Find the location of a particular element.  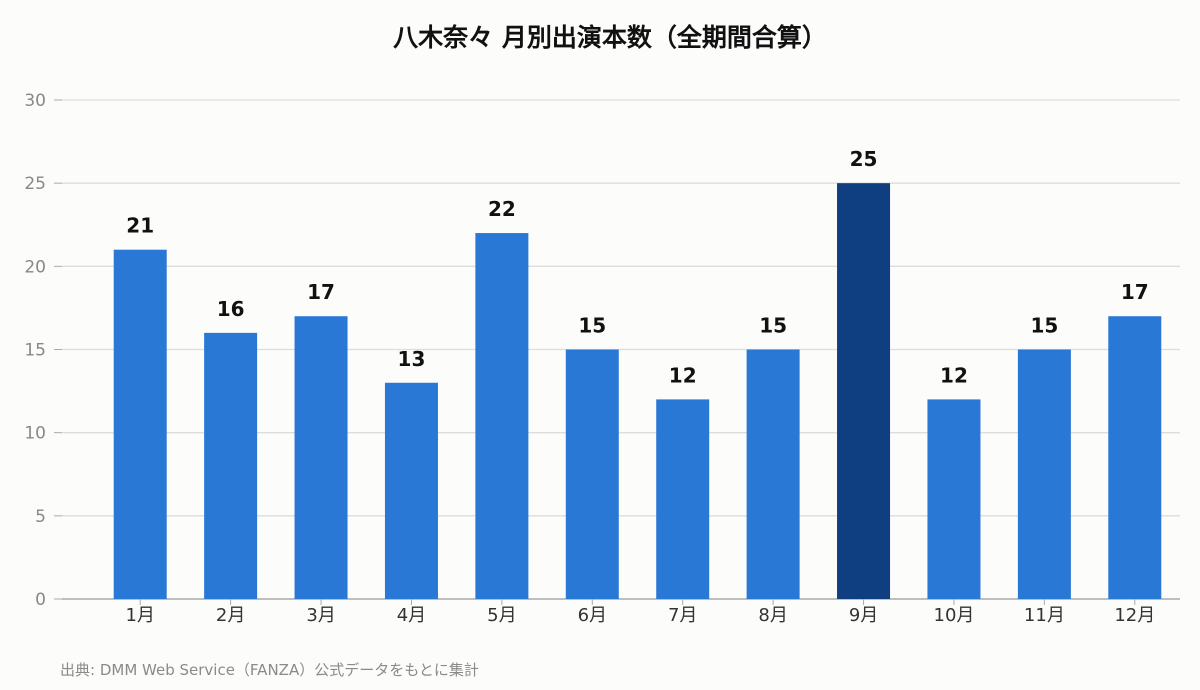

y-tick-label: 25 is located at coordinates (35, 184).